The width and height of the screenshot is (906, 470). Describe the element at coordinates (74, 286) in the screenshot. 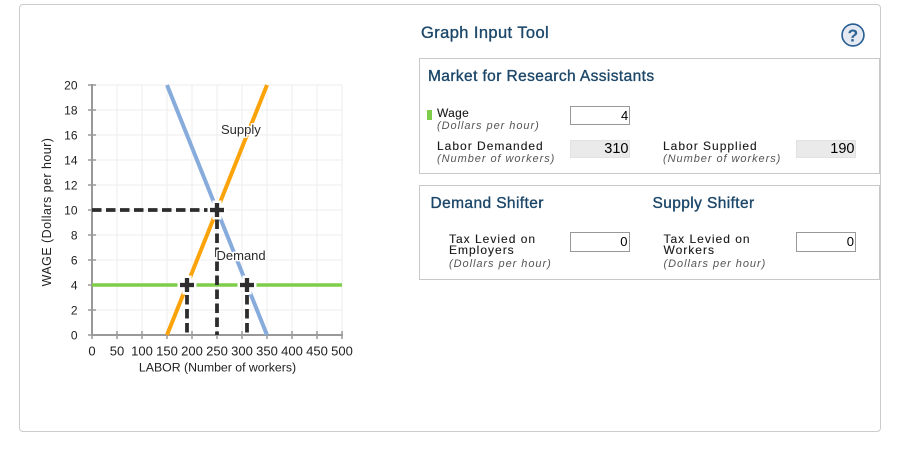

I see `svg-text: 4` at that location.